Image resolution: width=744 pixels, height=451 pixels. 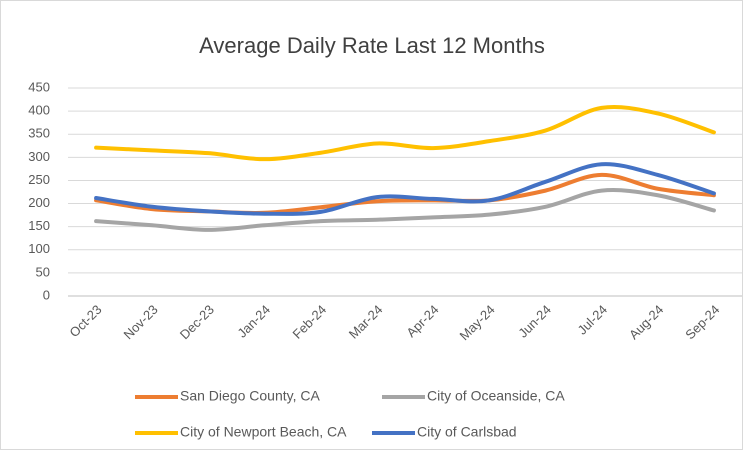 I want to click on legend-label: San Diego County, CA, so click(x=250, y=396).